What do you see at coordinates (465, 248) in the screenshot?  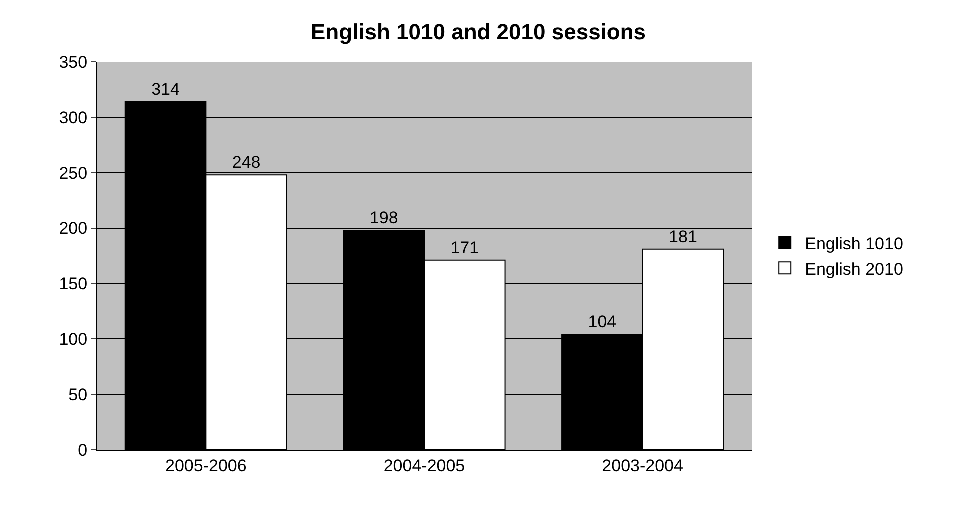 I see `data-label: 171` at bounding box center [465, 248].